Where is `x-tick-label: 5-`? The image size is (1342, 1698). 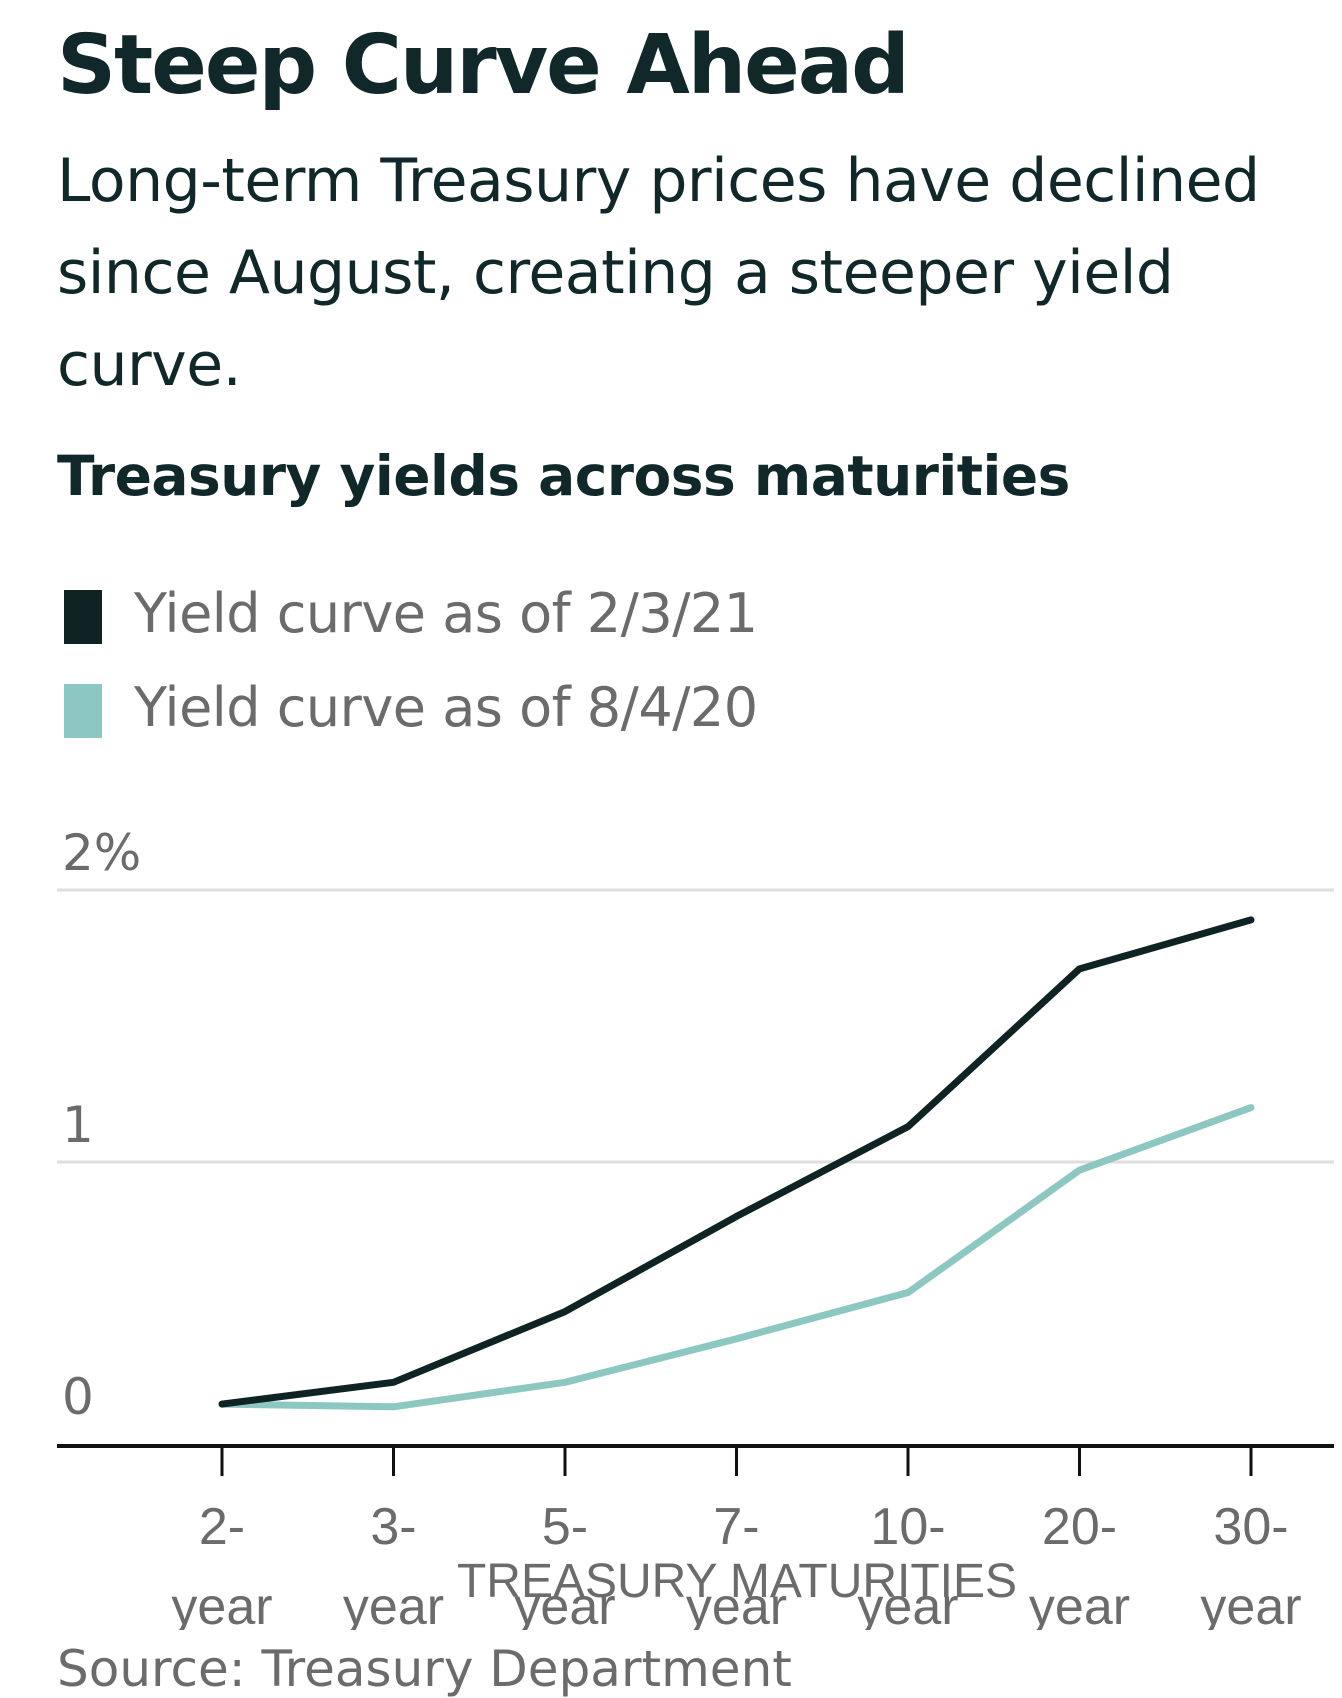
x-tick-label: 5- is located at coordinates (565, 1527).